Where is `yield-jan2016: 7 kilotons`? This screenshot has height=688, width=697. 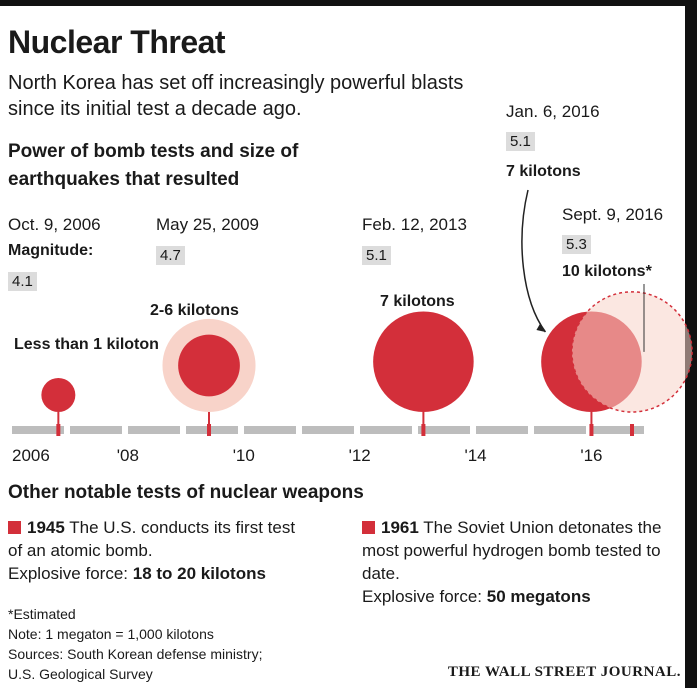
yield-jan2016: 7 kilotons is located at coordinates (543, 171).